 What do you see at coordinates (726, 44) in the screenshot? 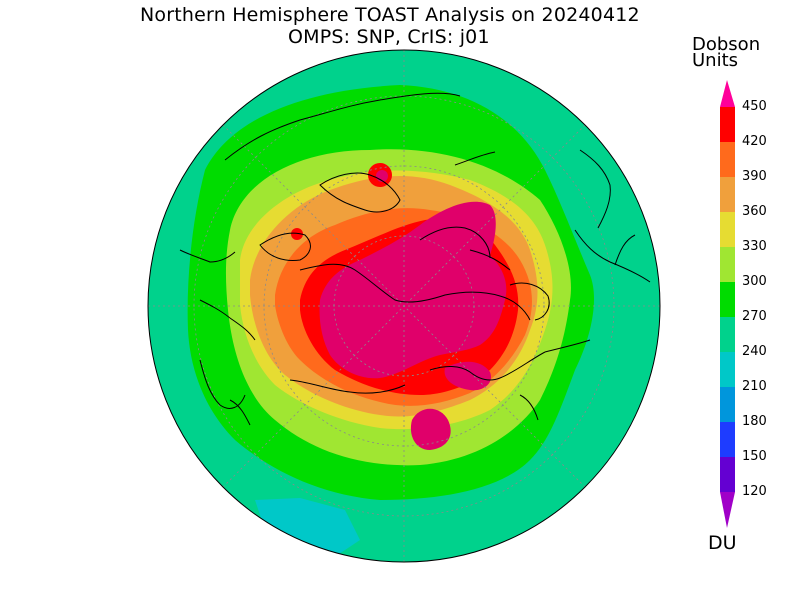
I see `colorbar-title: Dobson` at bounding box center [726, 44].